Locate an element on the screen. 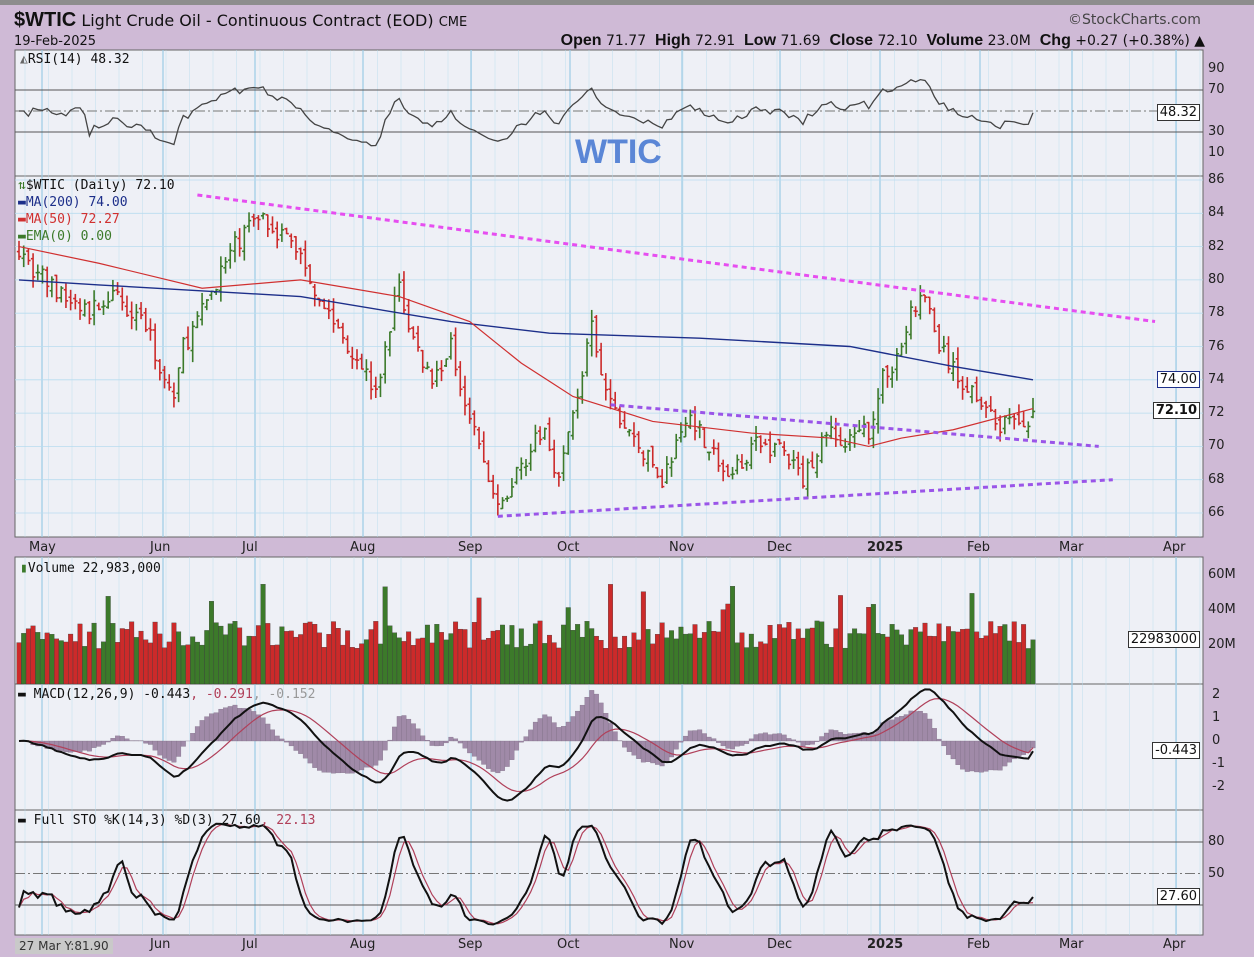 The image size is (1254, 957). rsi-value-tag: 48.32 is located at coordinates (1178, 112).